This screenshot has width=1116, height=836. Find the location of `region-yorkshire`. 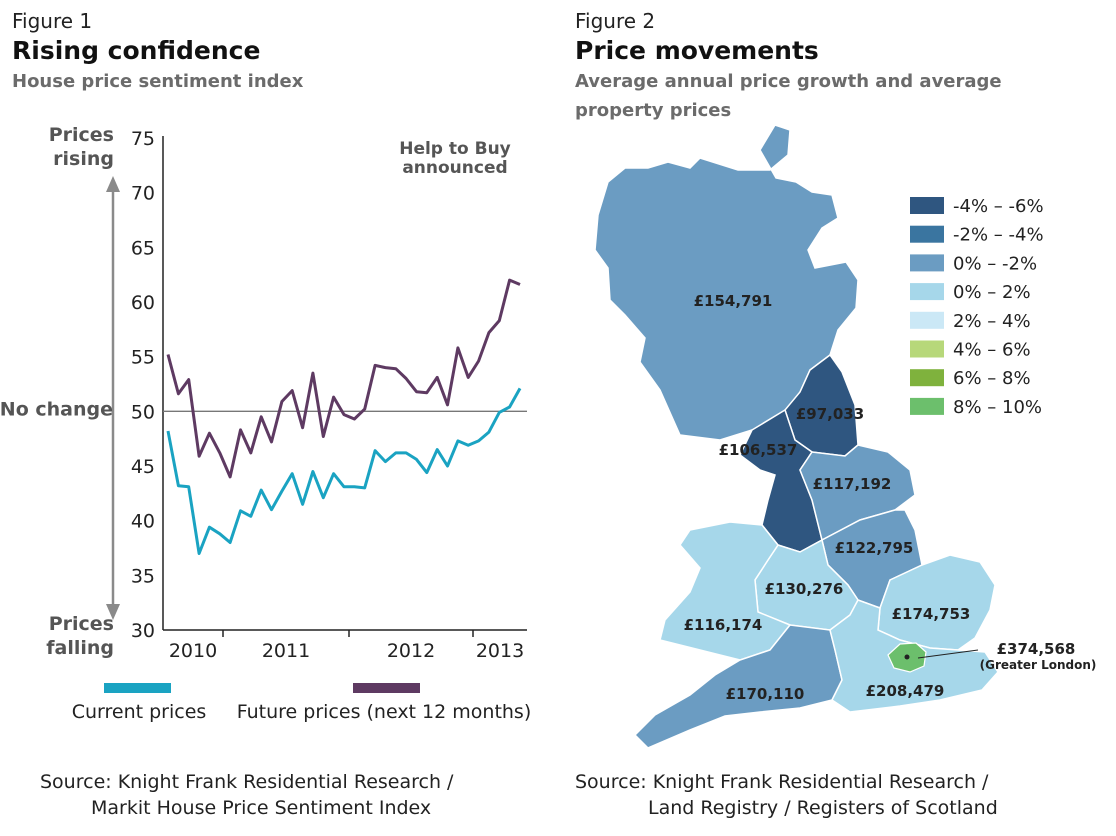

region-yorkshire is located at coordinates (857, 493).